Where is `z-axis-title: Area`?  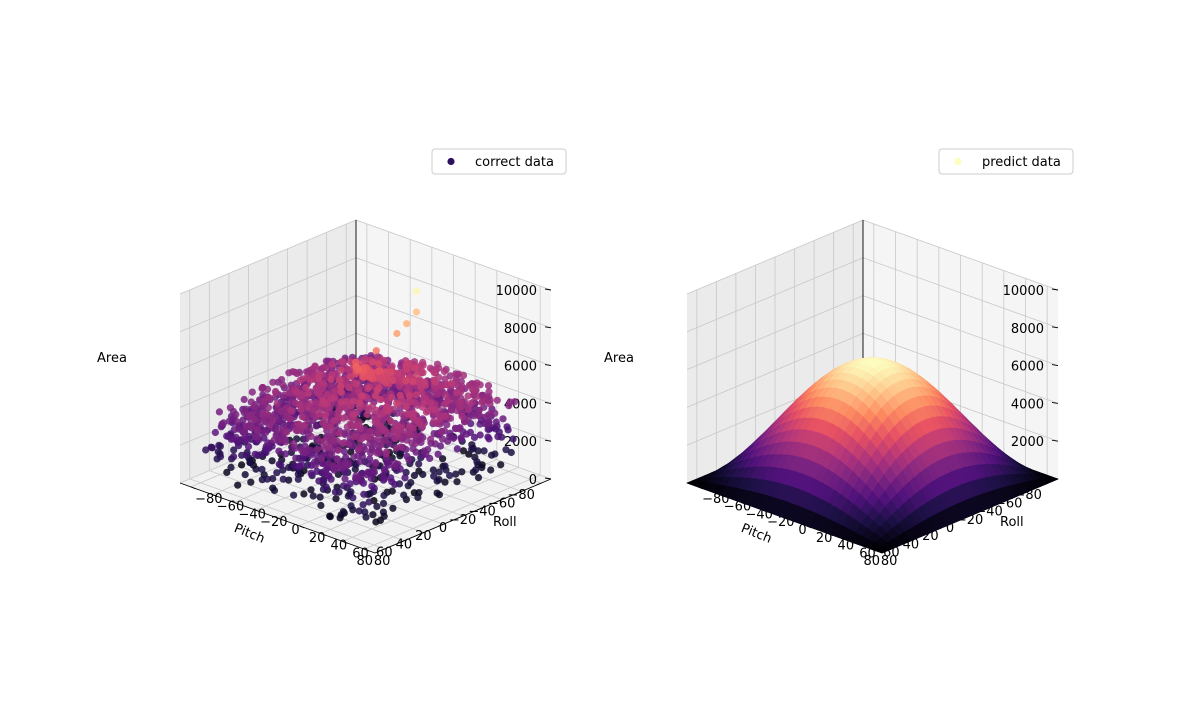 z-axis-title: Area is located at coordinates (112, 358).